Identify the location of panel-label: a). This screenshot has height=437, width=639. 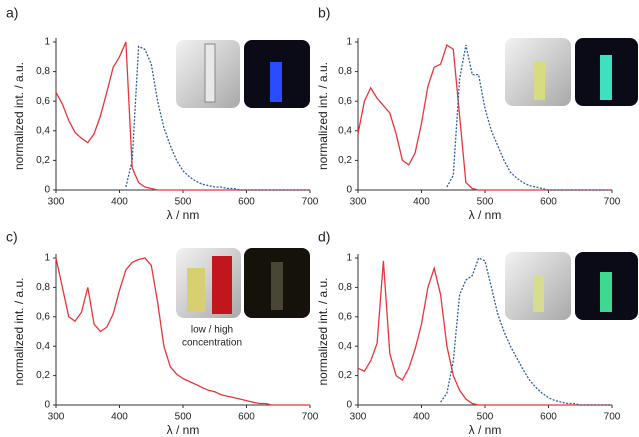
(12, 13).